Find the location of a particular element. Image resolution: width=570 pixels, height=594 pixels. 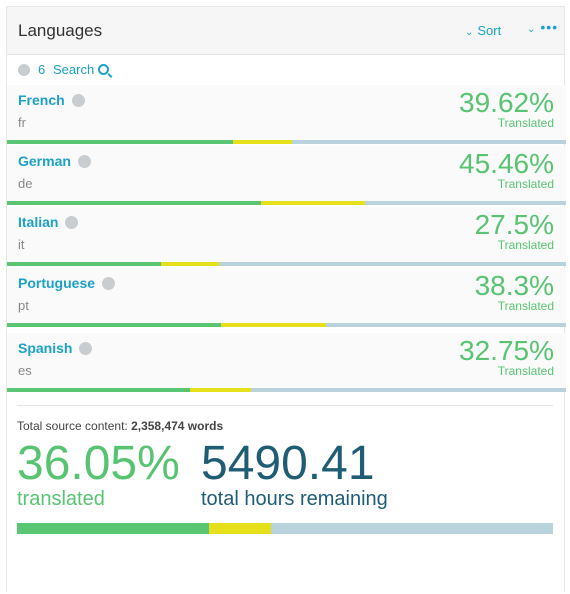

language-name: Spanish is located at coordinates (55, 348).